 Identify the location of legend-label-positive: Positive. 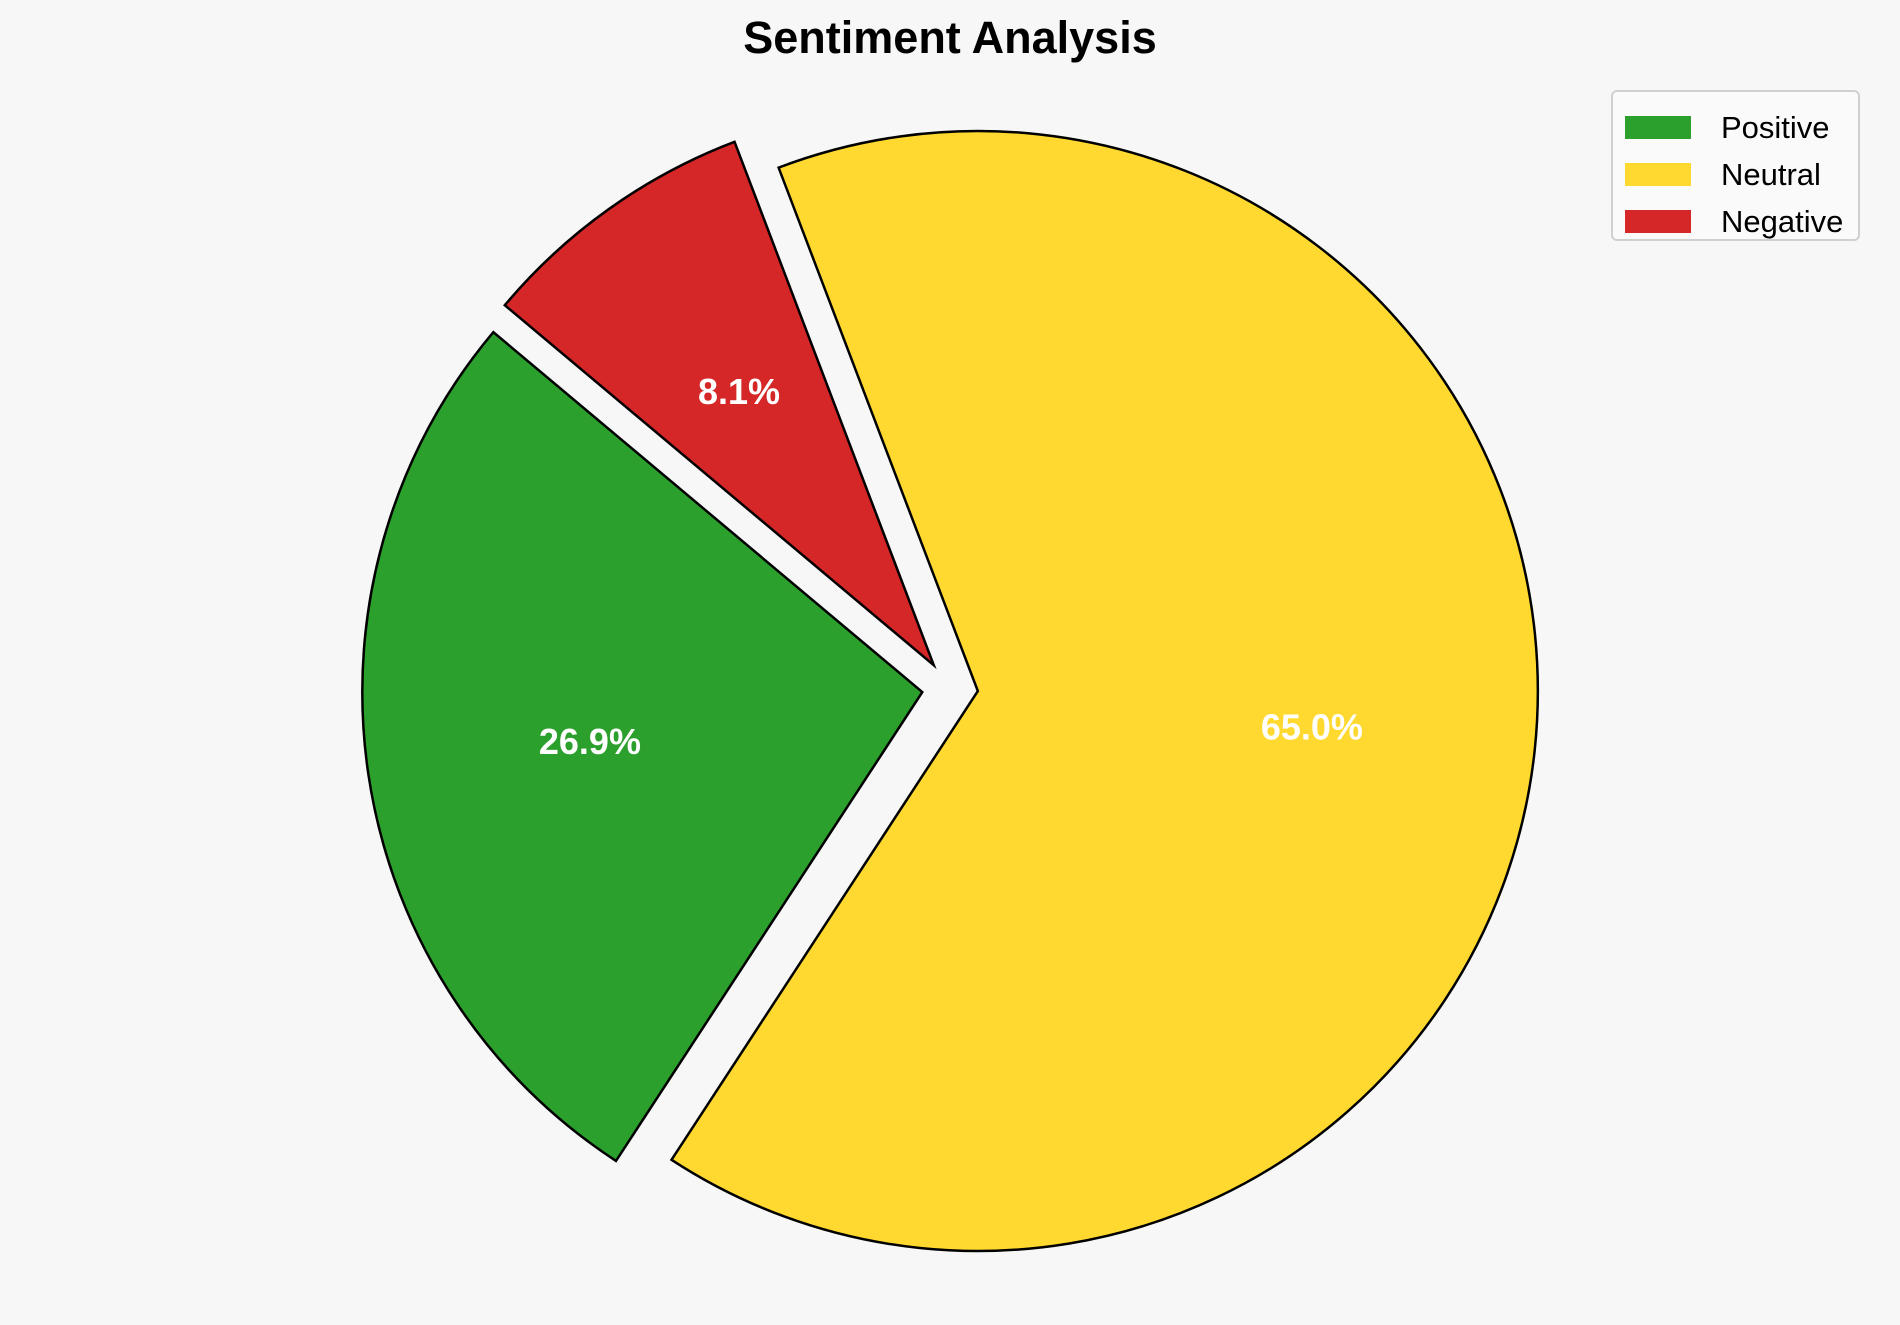
(1775, 127).